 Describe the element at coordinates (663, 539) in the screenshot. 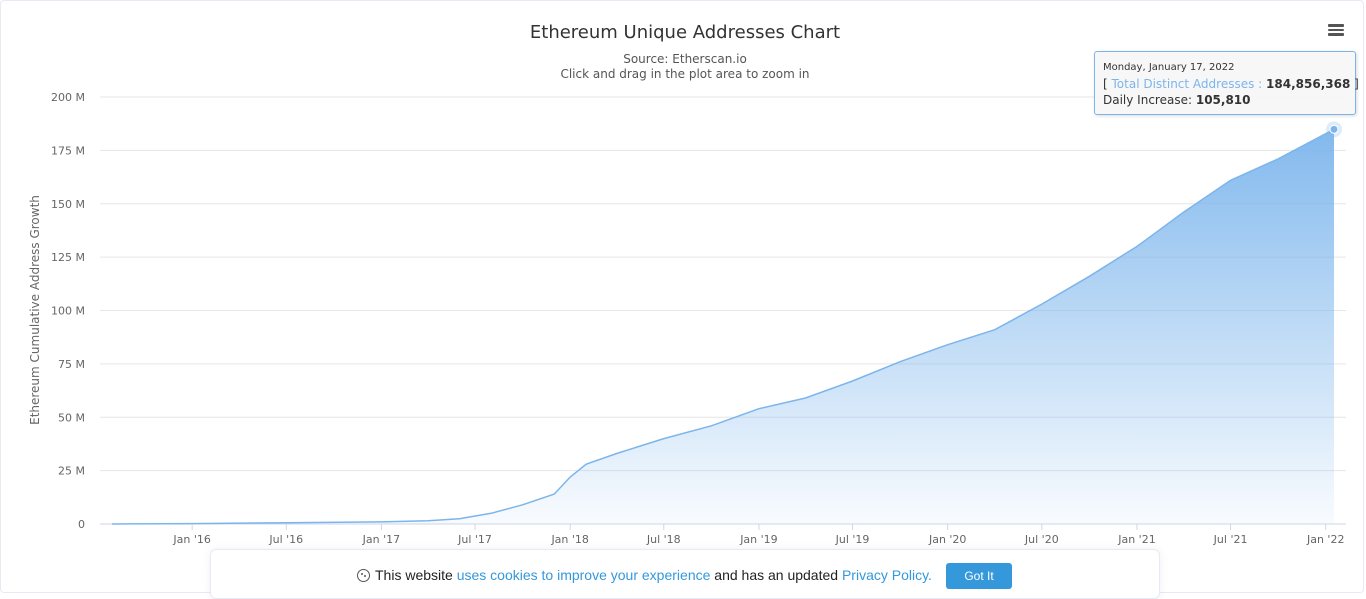

I see `x-tick-label: Jul '18` at that location.